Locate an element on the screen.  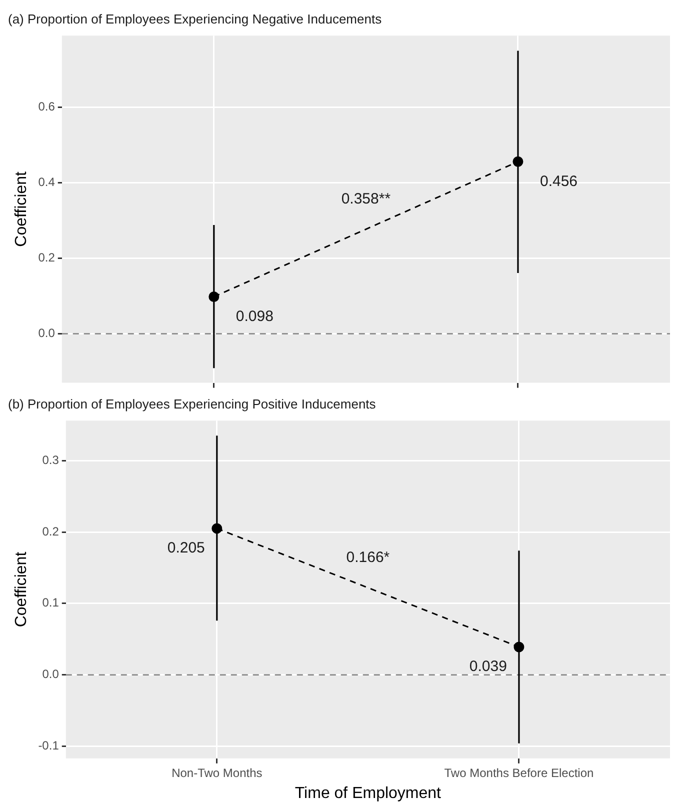
chart-title: (a) Proportion of Employees Experiencing Negative Inducements is located at coordinates (195, 18).